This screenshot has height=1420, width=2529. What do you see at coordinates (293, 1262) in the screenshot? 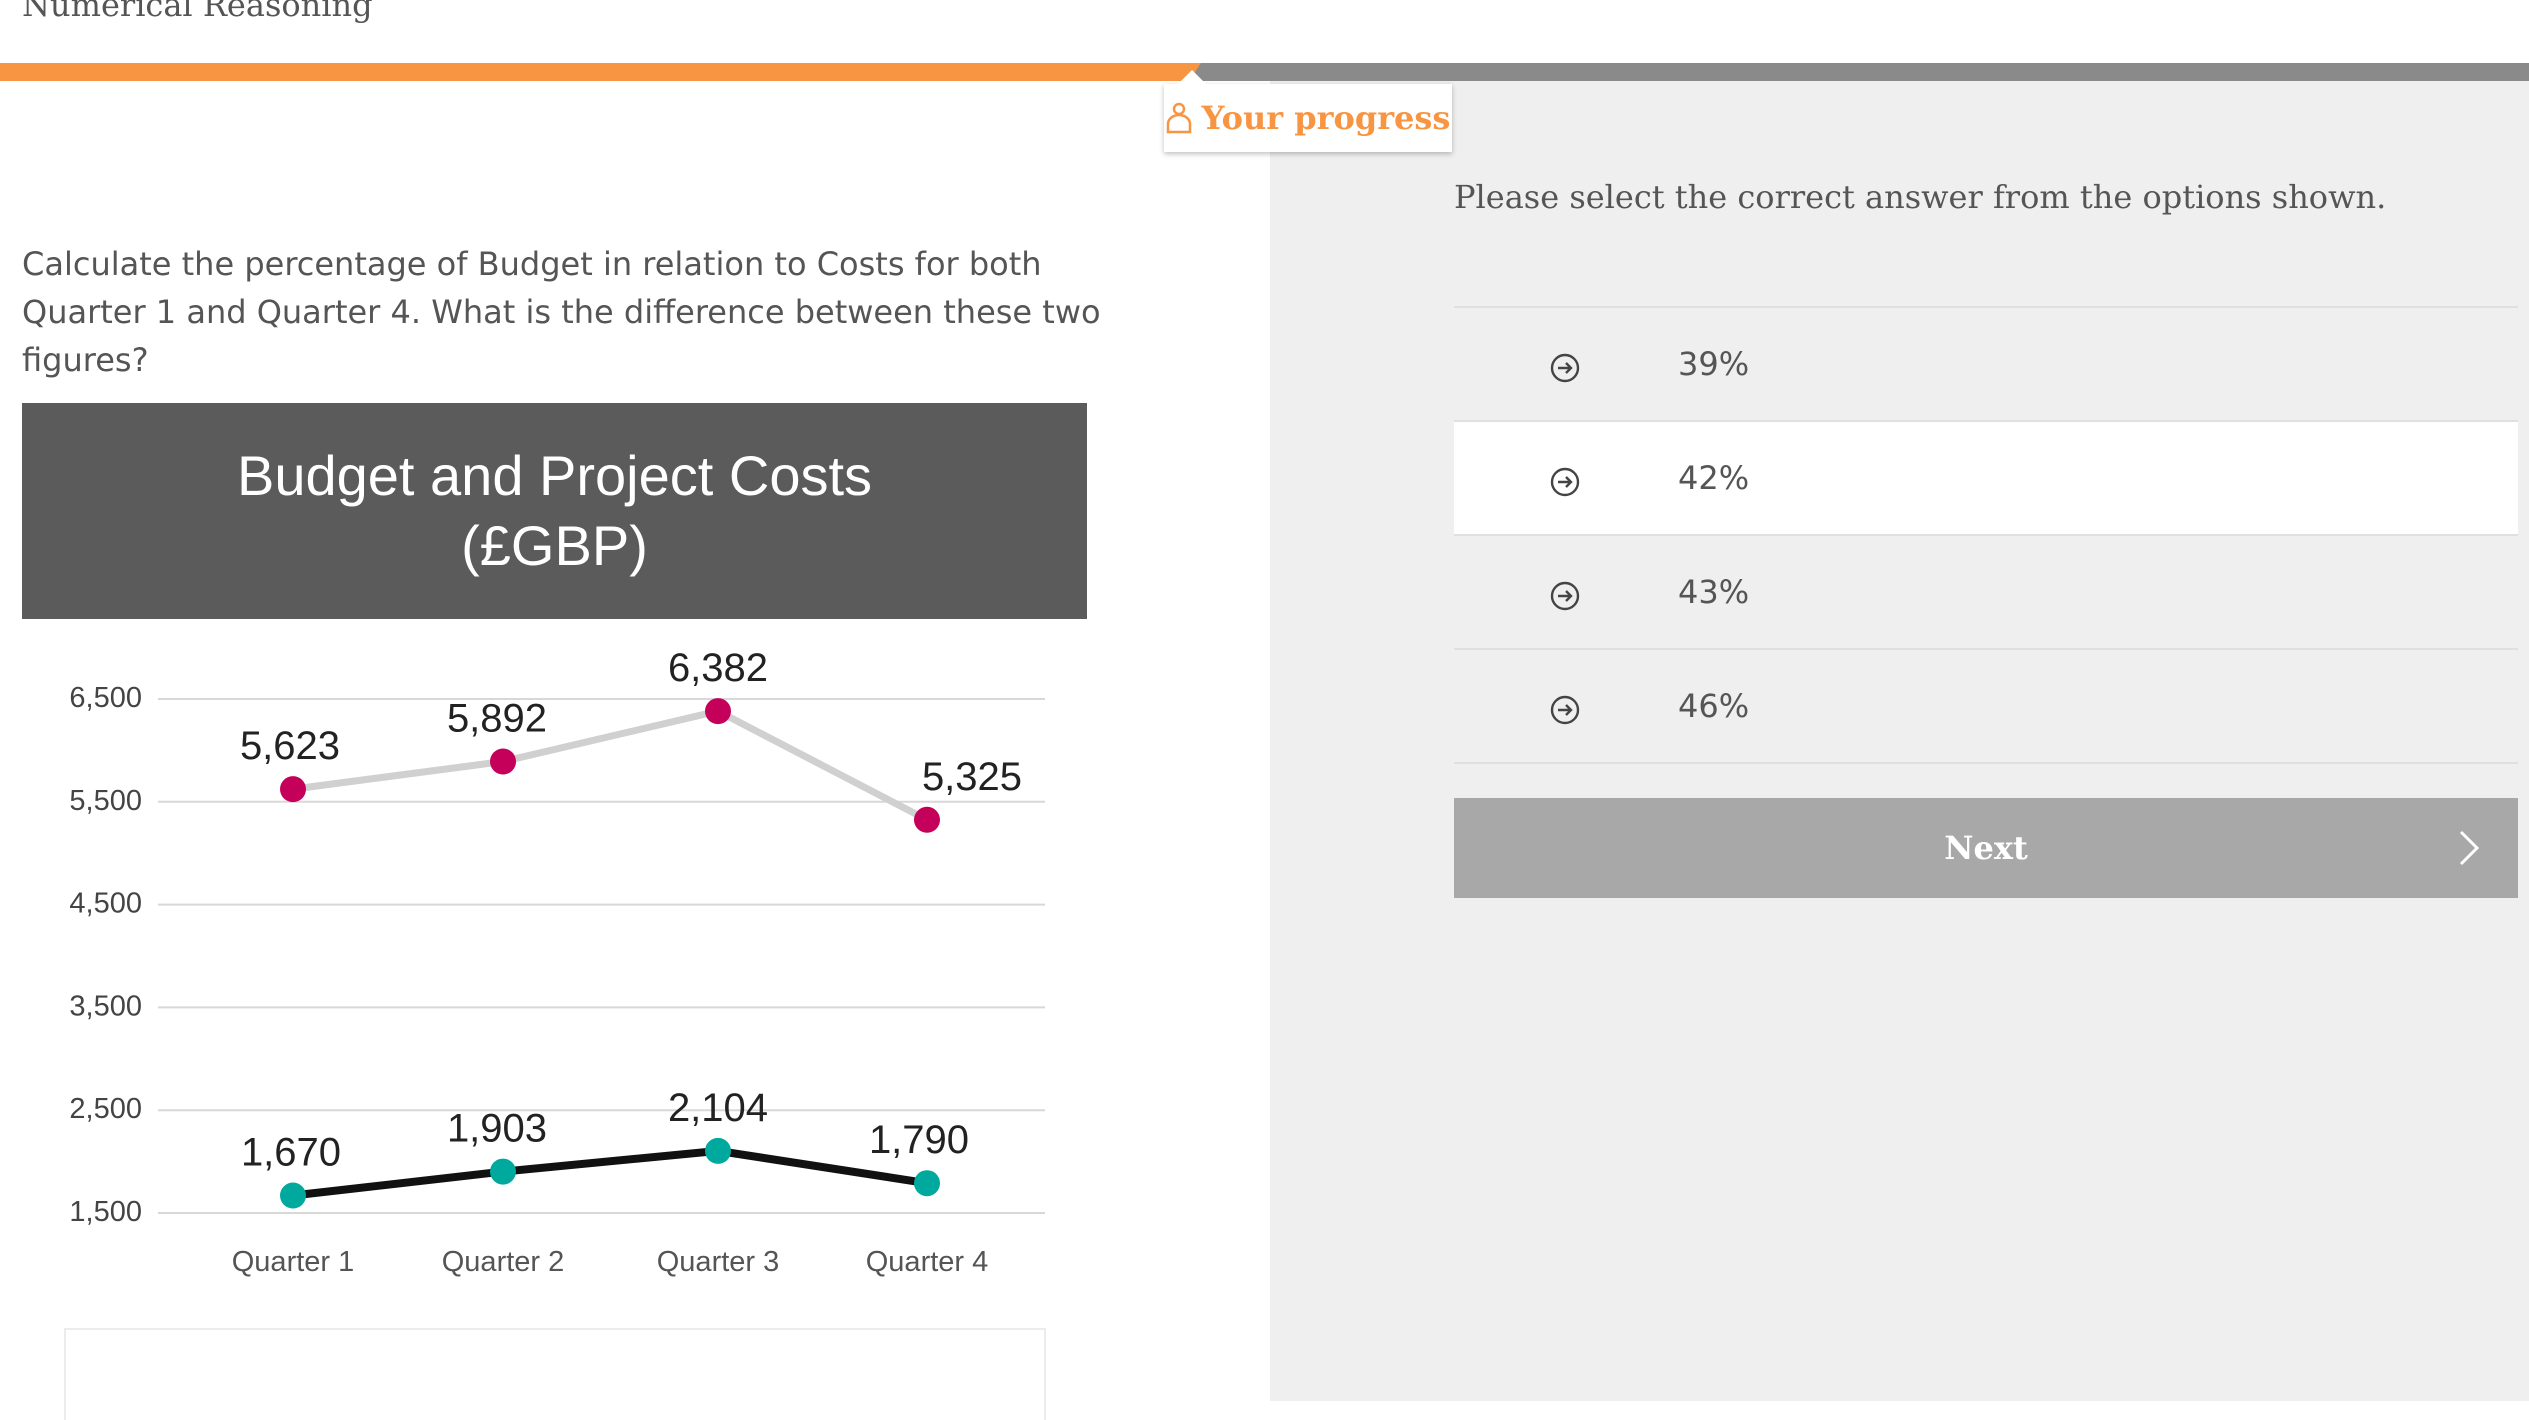
I see `x-tick-label: Quarter 1` at bounding box center [293, 1262].